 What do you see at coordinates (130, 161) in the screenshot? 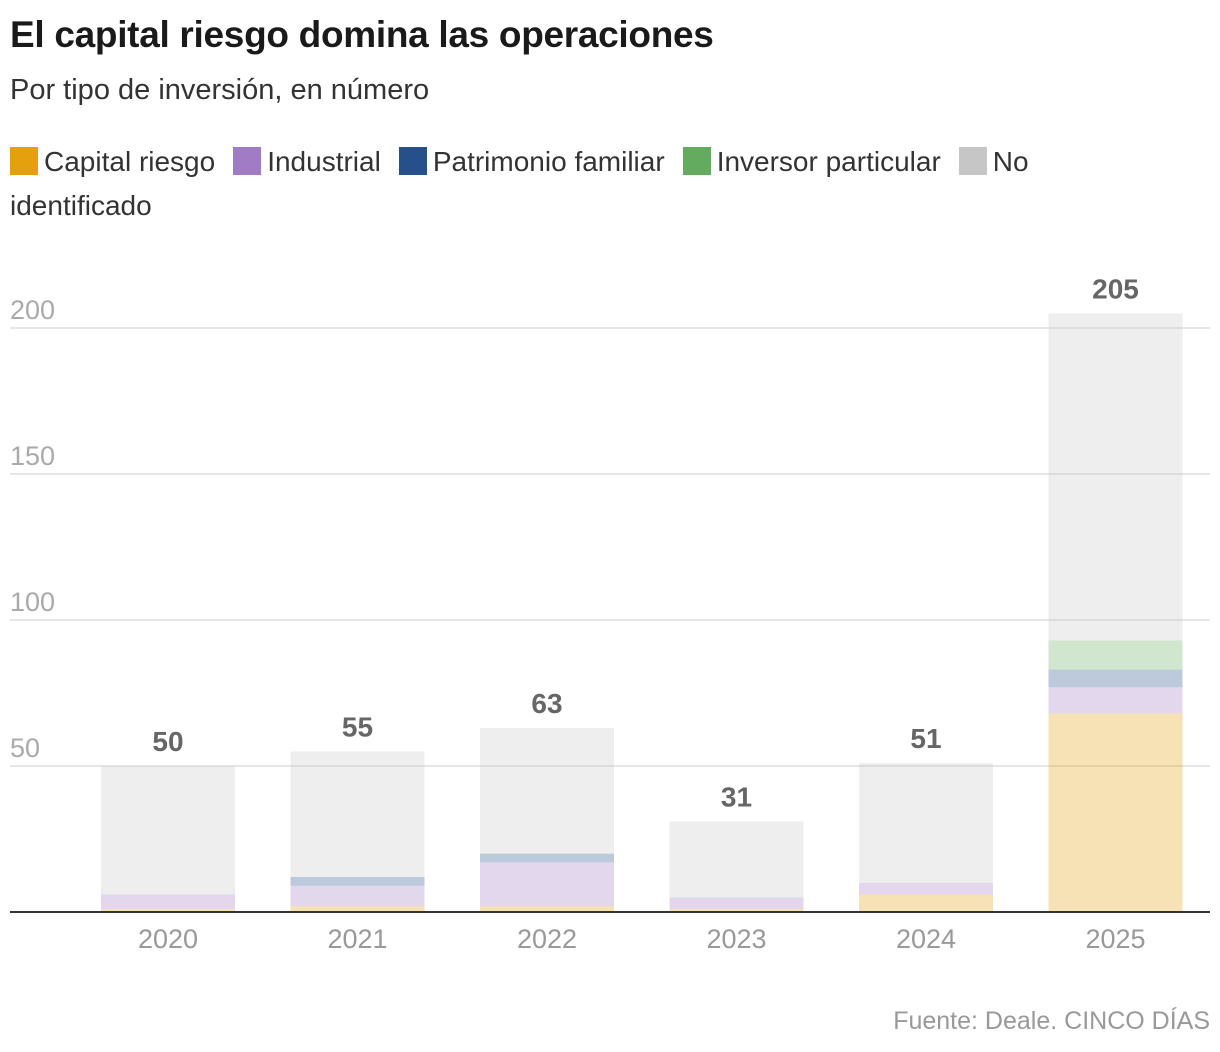
I see `legend-label: Capital riesgo` at bounding box center [130, 161].